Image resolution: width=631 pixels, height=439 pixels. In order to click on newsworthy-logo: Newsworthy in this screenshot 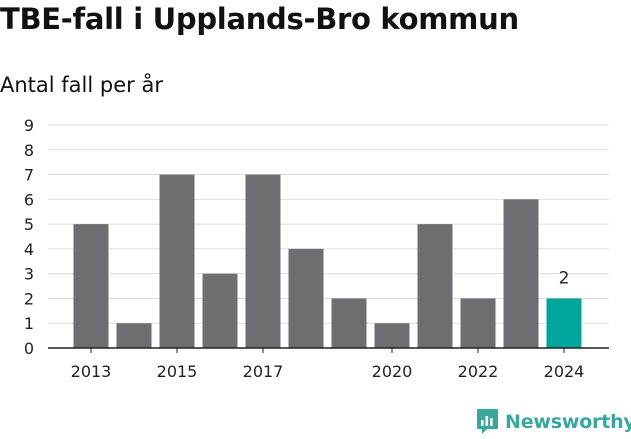, I will do `click(553, 421)`.